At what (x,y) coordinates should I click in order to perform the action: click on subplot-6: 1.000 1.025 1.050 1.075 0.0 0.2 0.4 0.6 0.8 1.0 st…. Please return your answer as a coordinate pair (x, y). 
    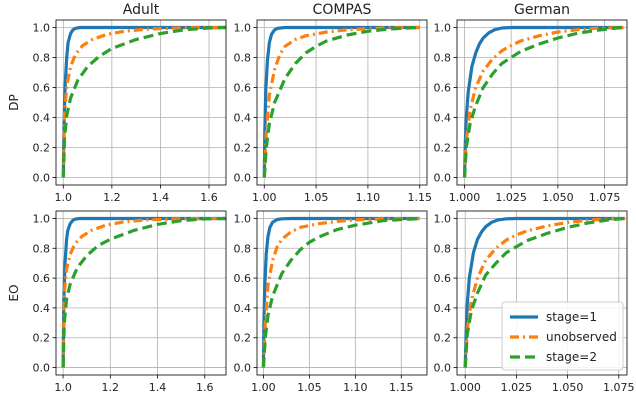
    Looking at the image, I should click on (534, 302).